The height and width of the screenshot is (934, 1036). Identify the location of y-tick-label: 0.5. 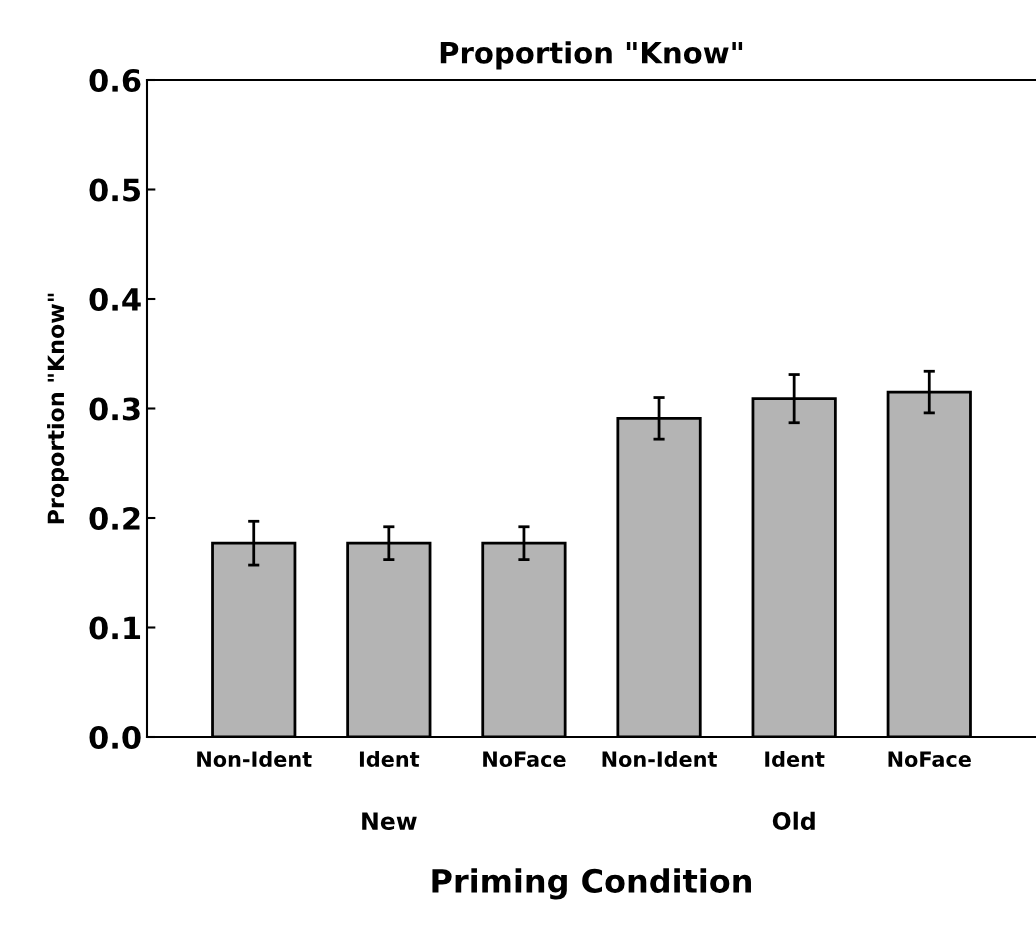
(115, 190).